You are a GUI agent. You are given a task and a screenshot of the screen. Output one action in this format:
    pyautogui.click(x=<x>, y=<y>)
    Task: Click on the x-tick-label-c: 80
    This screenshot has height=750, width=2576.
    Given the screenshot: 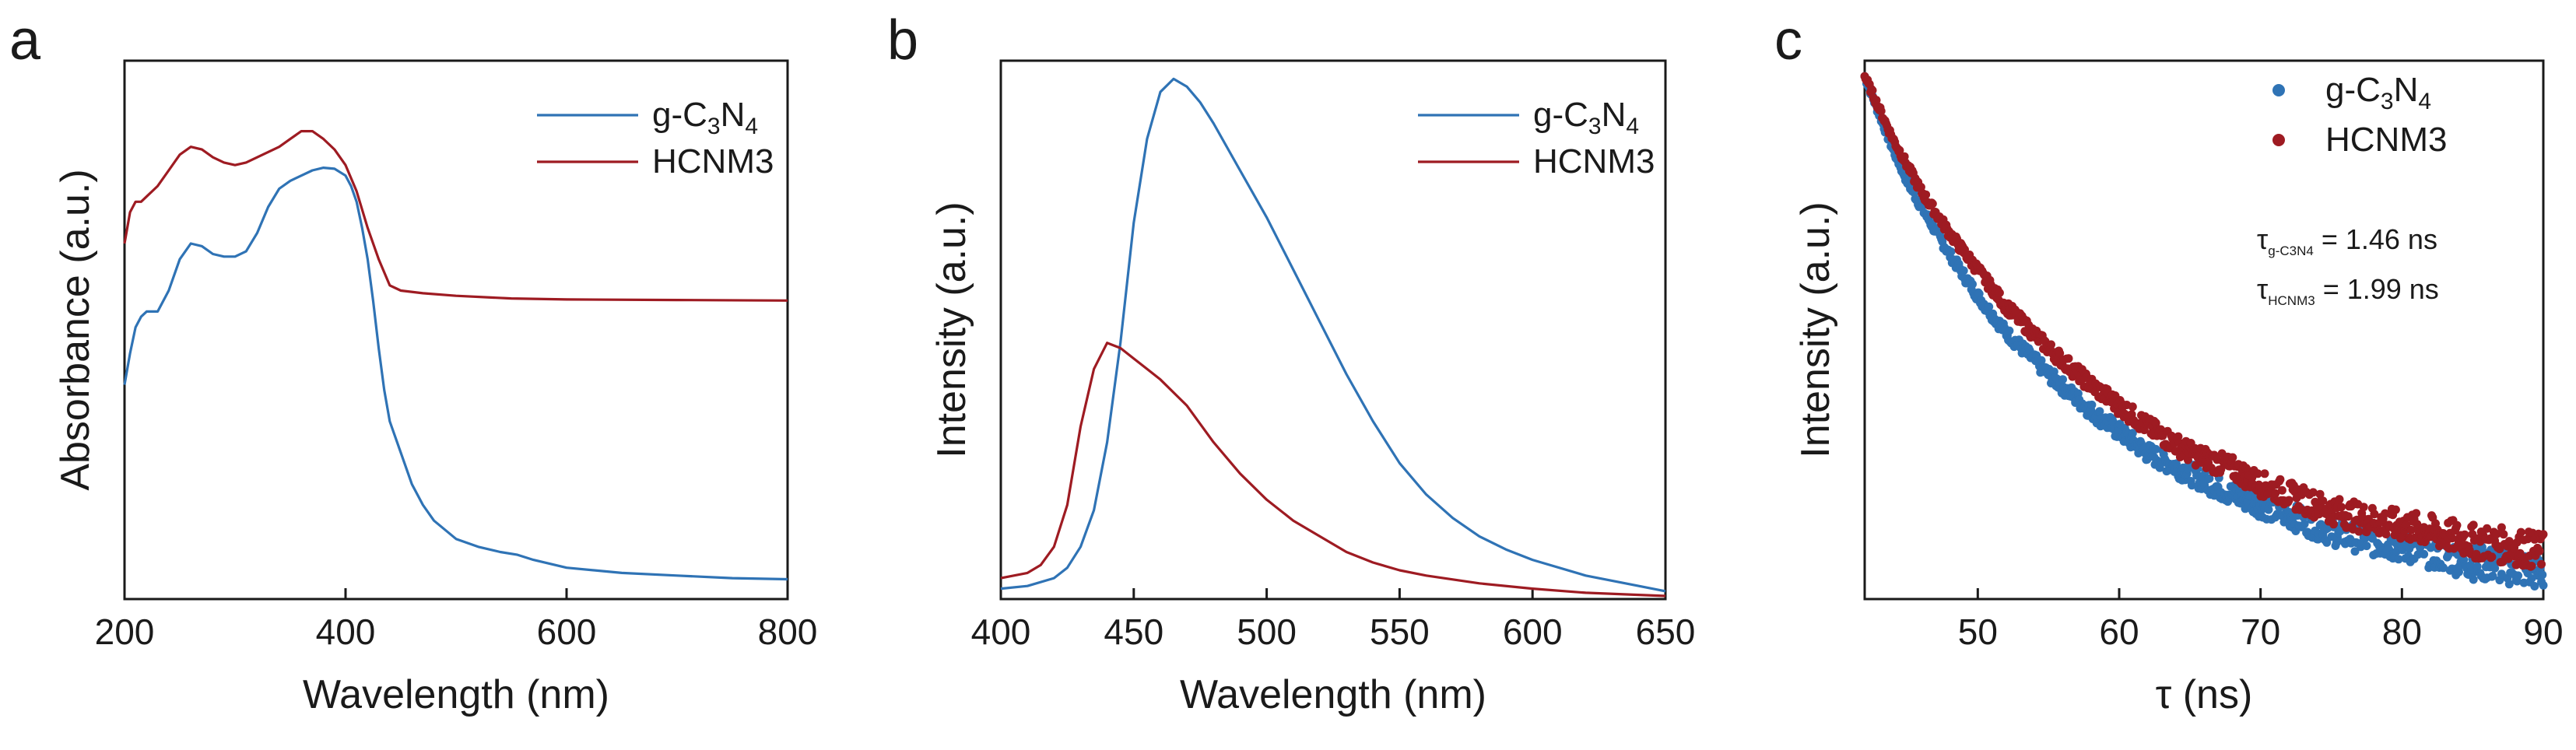 What is the action you would take?
    pyautogui.click(x=2402, y=632)
    